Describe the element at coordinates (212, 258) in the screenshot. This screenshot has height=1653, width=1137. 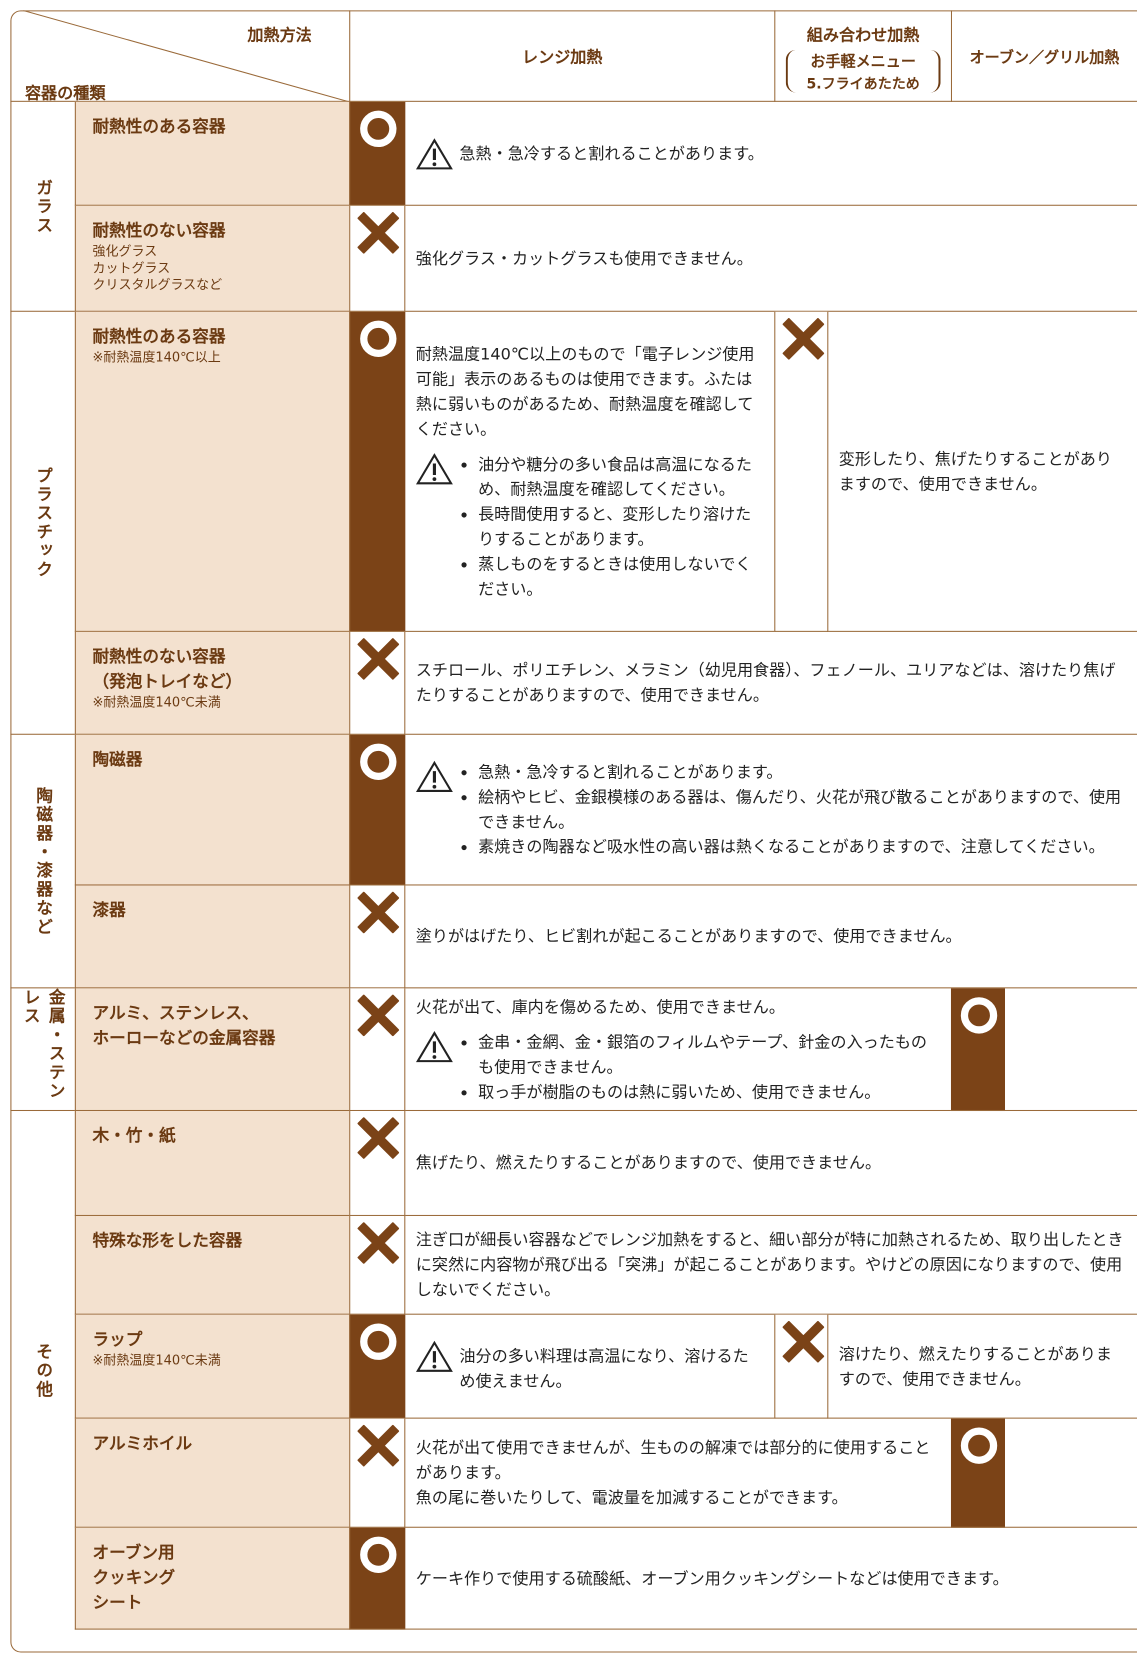
I see `container-cell: 耐熱性のない容器 強化グラス カットグラス クリスタルグラスなど` at that location.